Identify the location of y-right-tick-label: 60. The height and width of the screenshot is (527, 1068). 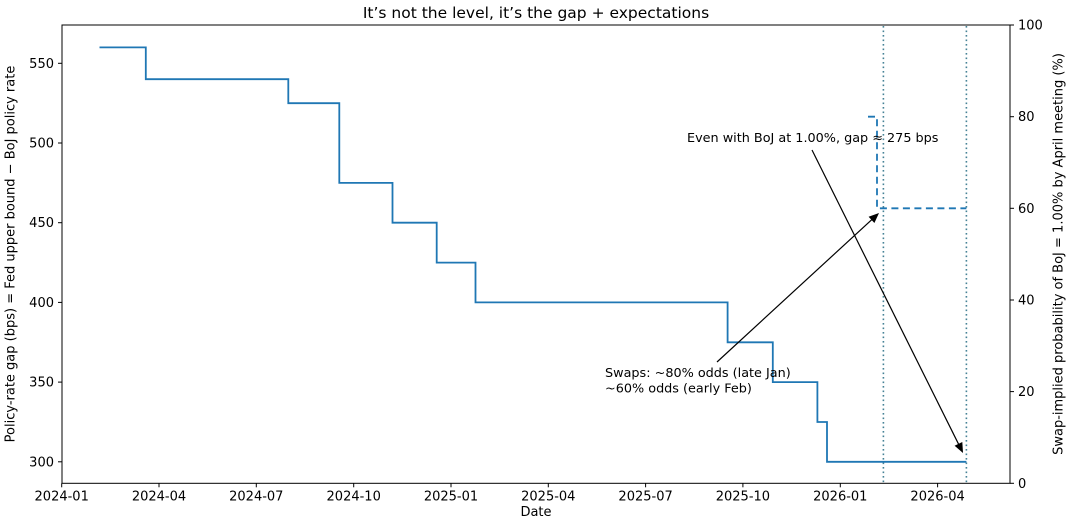
(1026, 209).